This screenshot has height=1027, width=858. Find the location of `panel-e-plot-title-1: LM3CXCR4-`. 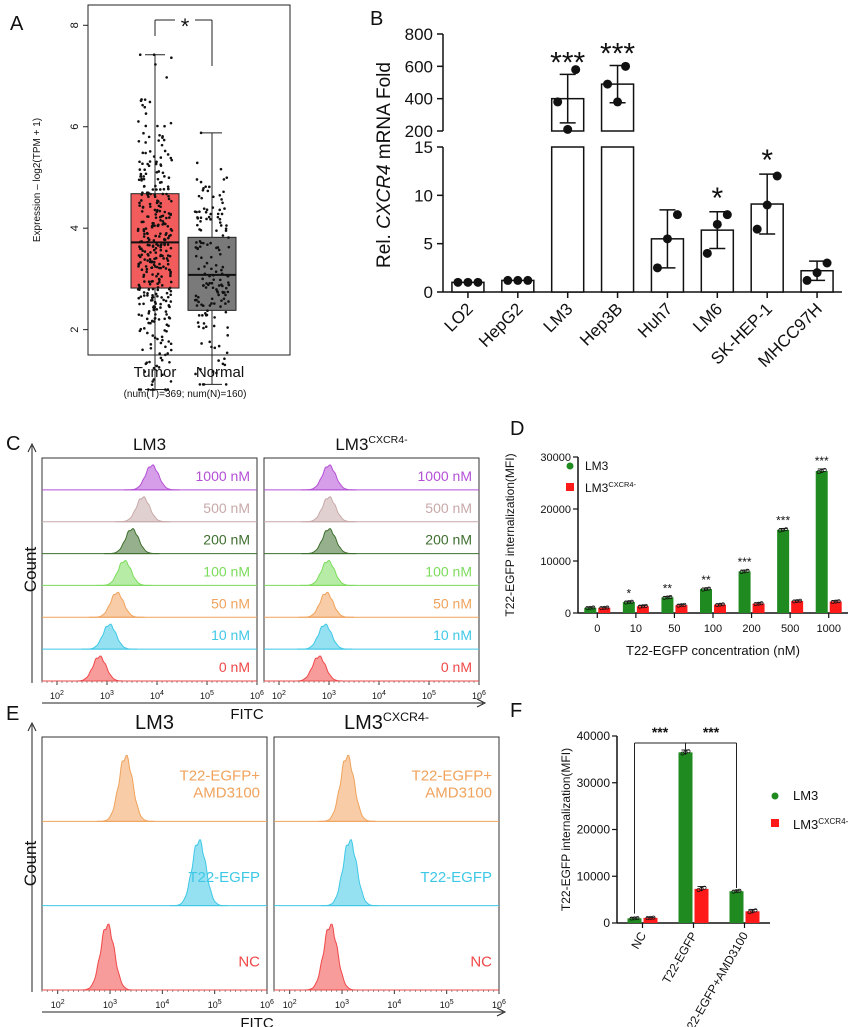

panel-e-plot-title-1: LM3CXCR4- is located at coordinates (386, 722).